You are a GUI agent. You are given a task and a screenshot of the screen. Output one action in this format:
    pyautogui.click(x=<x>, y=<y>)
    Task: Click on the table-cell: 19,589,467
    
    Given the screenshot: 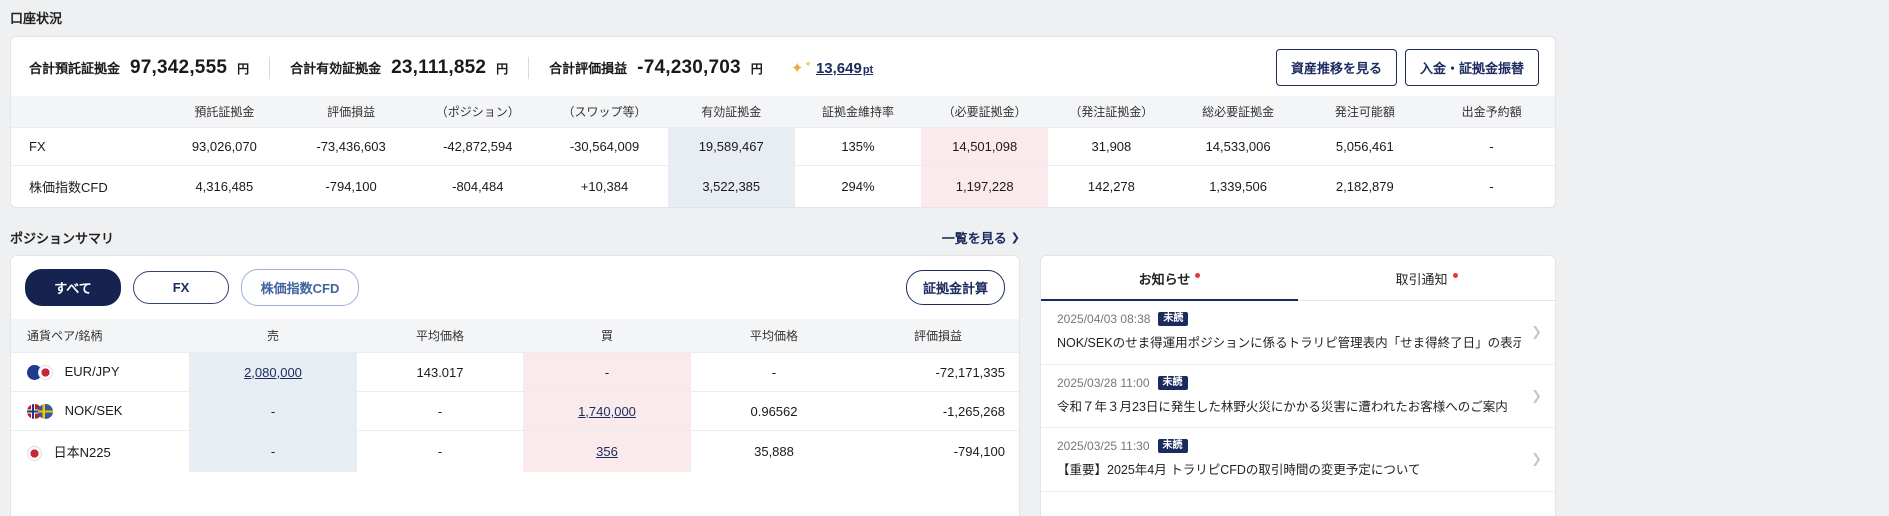 What is the action you would take?
    pyautogui.click(x=731, y=146)
    